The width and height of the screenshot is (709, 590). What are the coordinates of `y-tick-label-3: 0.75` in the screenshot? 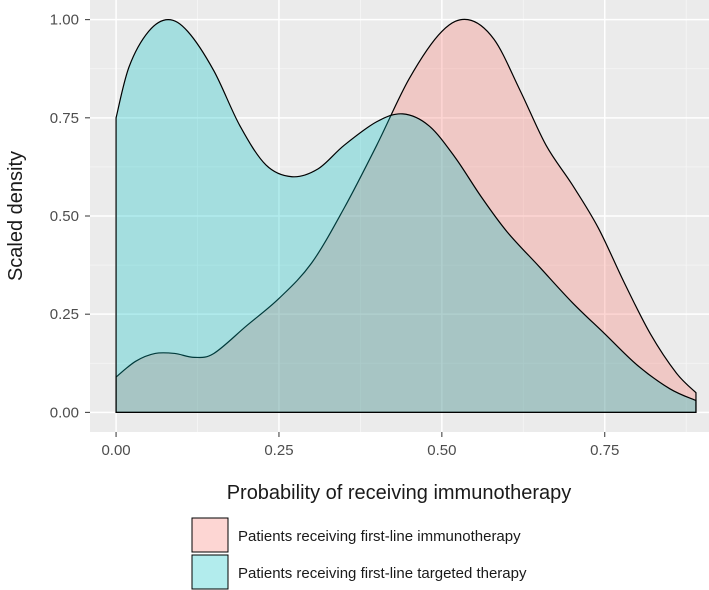 It's located at (64, 118).